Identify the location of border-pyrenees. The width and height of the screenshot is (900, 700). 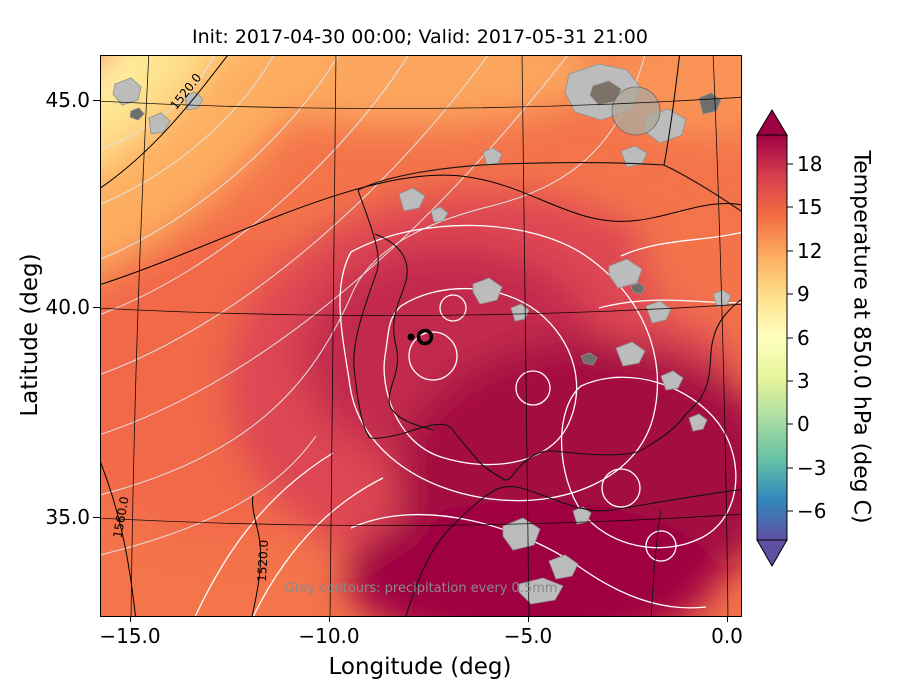
(702, 188).